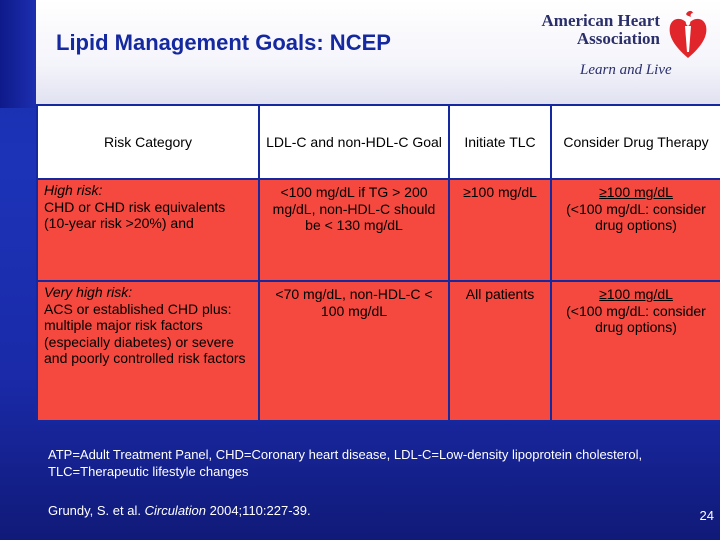  Describe the element at coordinates (688, 34) in the screenshot. I see `heart-torch-icon` at that location.